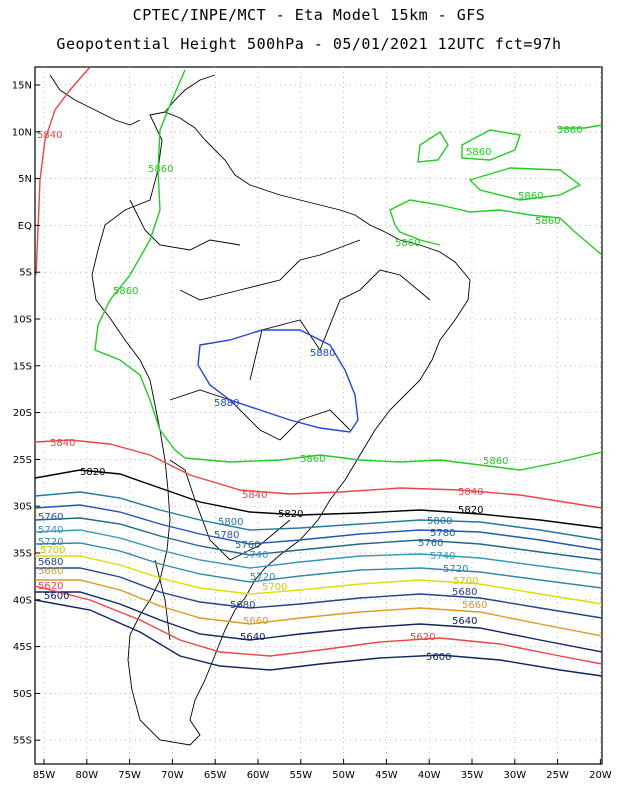 This screenshot has height=800, width=618. What do you see at coordinates (25, 179) in the screenshot?
I see `lat-tick-label: 5N` at bounding box center [25, 179].